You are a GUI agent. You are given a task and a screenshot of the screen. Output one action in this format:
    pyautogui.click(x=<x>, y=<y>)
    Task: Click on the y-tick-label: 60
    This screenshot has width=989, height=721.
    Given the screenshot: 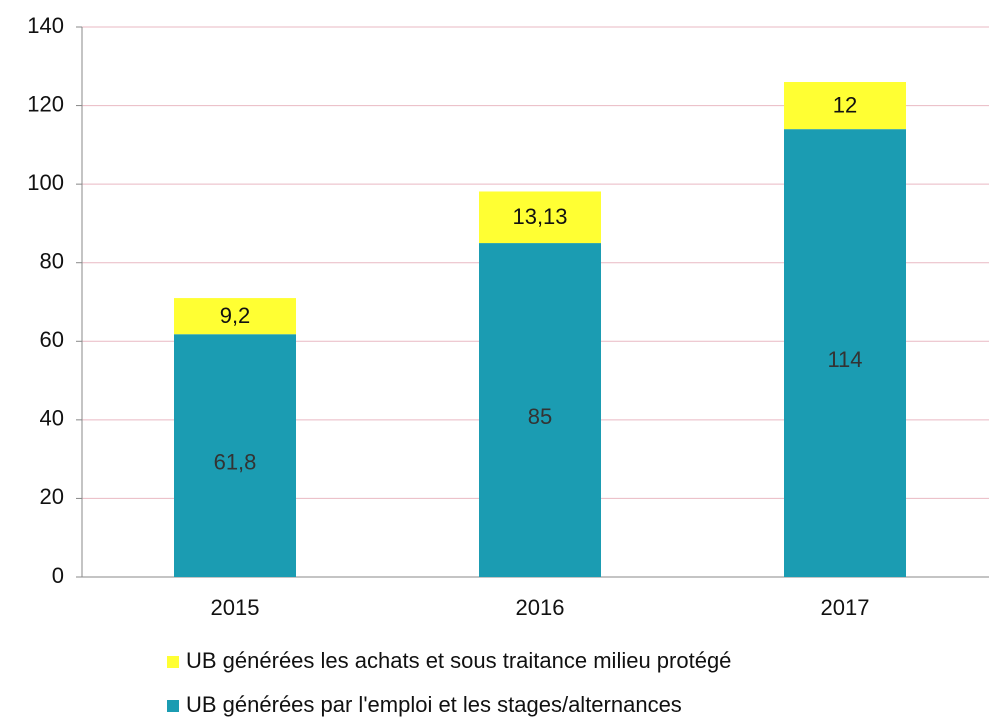 What is the action you would take?
    pyautogui.click(x=52, y=339)
    